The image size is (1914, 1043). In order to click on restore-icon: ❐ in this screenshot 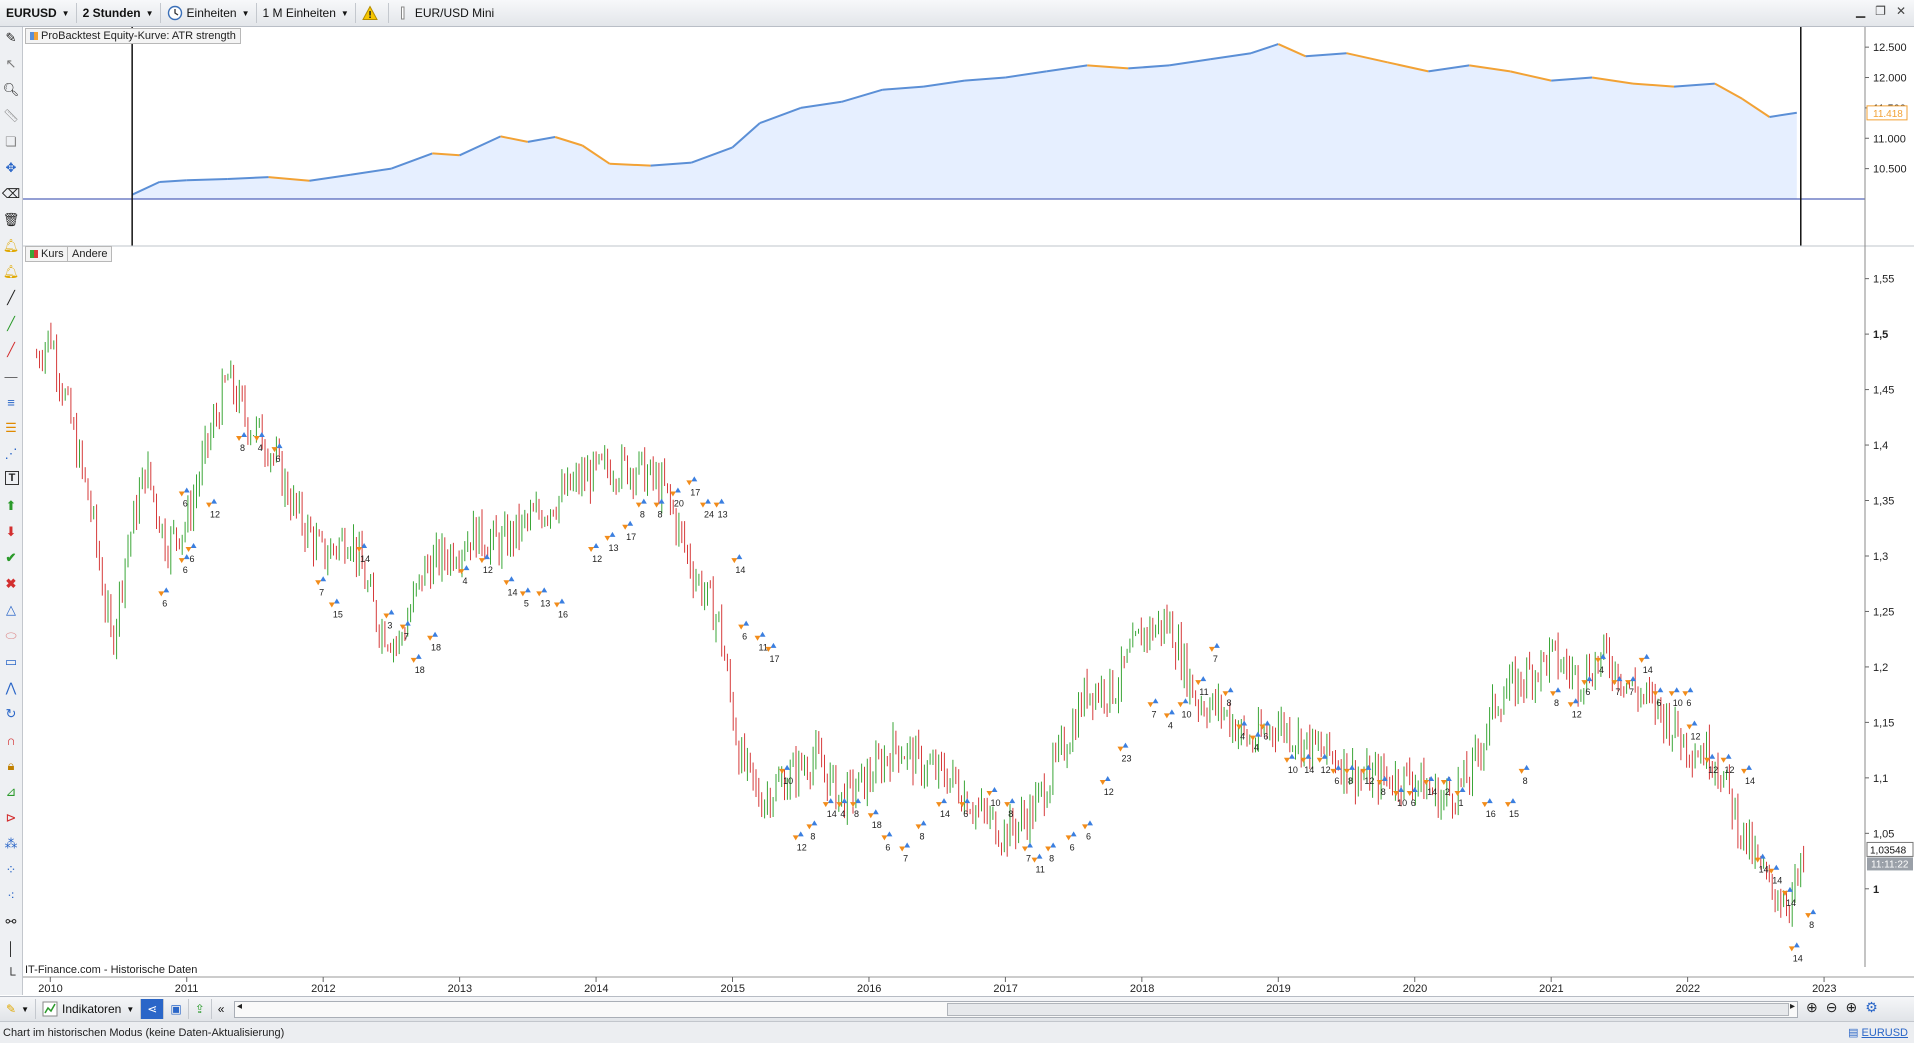, I will do `click(1880, 11)`.